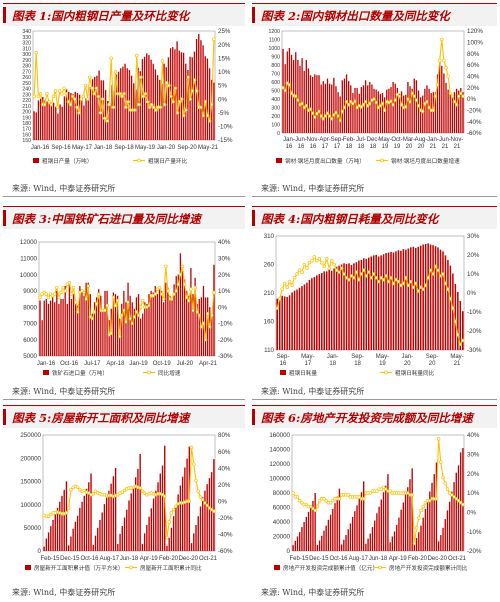  I want to click on y-tick-label: 600, so click(275, 83).